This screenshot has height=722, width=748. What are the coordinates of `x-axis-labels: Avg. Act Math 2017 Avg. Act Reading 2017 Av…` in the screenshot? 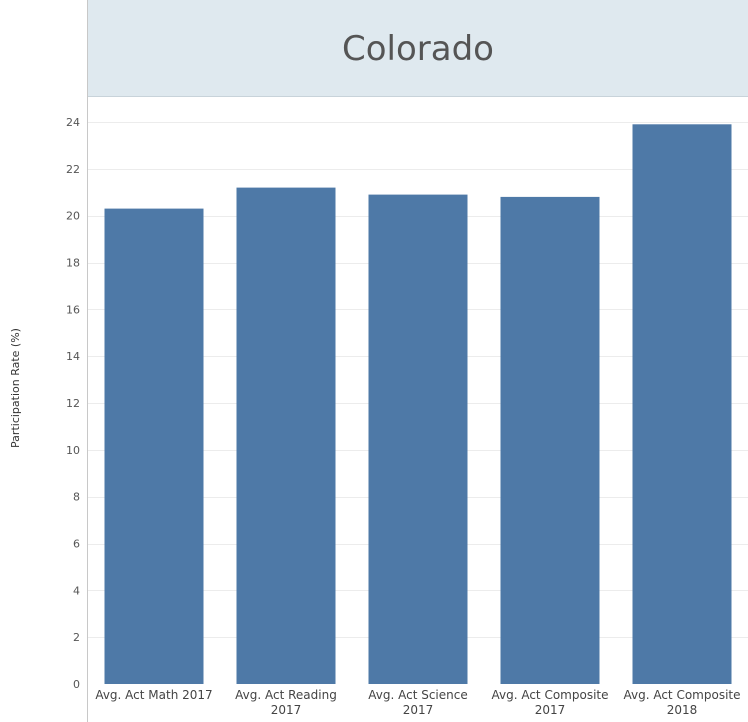 It's located at (417, 702).